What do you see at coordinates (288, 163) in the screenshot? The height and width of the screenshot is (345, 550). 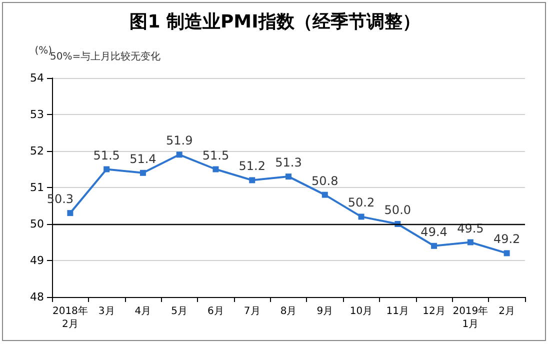 I see `data-label: 51.3` at bounding box center [288, 163].